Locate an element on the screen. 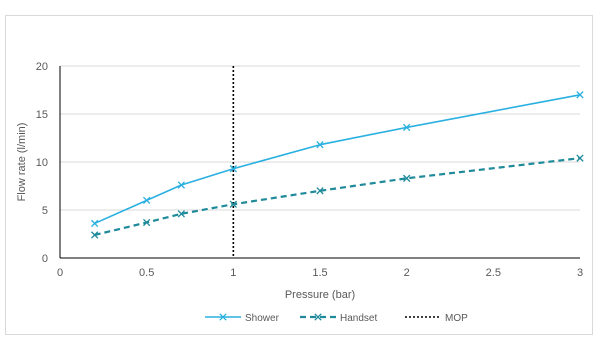 The height and width of the screenshot is (338, 595). x-tick-label: 2.5 is located at coordinates (493, 273).